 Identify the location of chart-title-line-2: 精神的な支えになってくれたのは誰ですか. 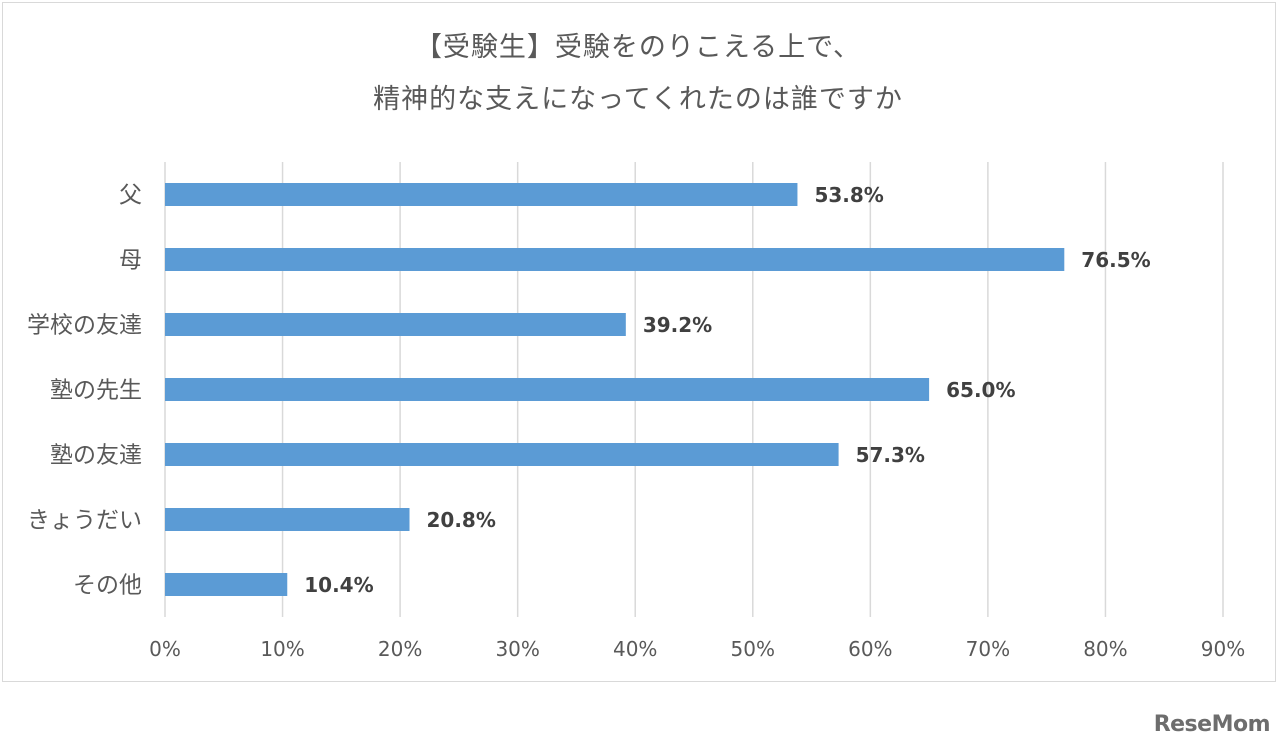
(638, 99).